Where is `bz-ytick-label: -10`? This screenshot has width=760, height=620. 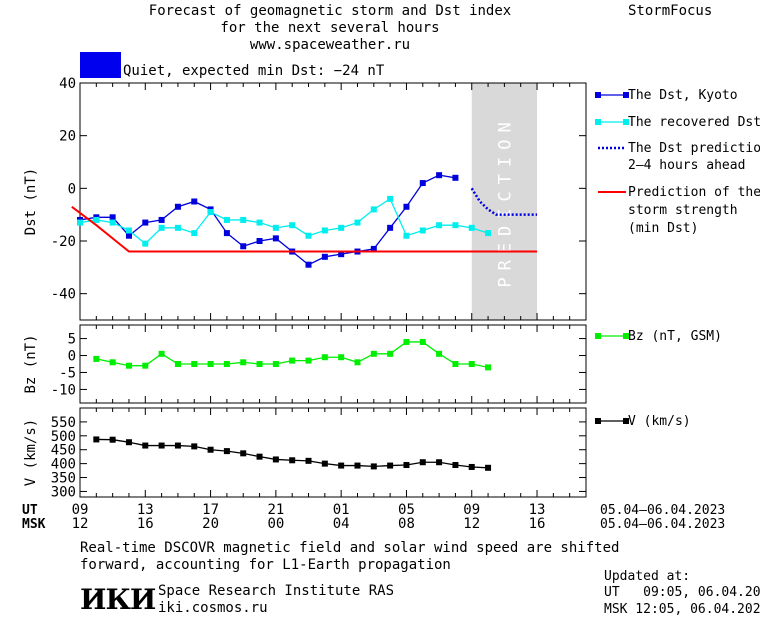 bz-ytick-label: -10 is located at coordinates (63, 390).